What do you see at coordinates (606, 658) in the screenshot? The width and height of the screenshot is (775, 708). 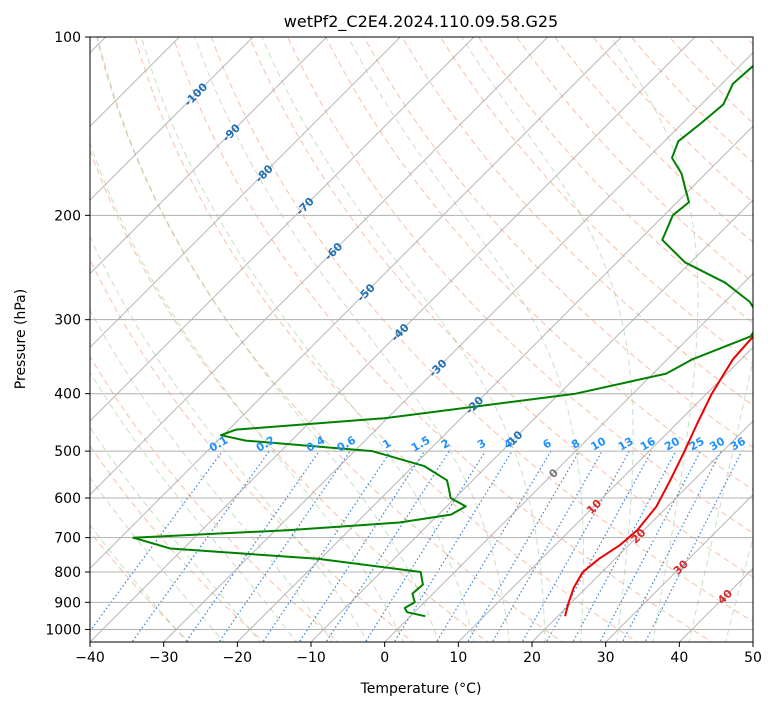 I see `x-tick-label: 30` at bounding box center [606, 658].